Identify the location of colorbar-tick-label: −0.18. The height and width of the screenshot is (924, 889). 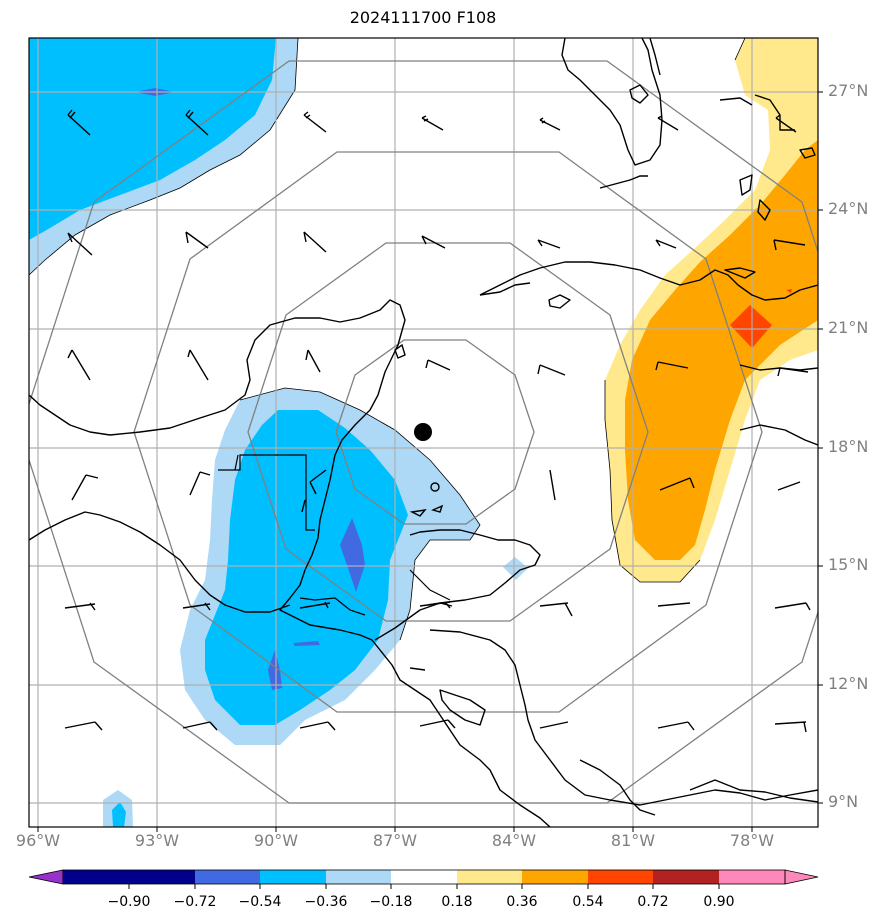
(391, 902).